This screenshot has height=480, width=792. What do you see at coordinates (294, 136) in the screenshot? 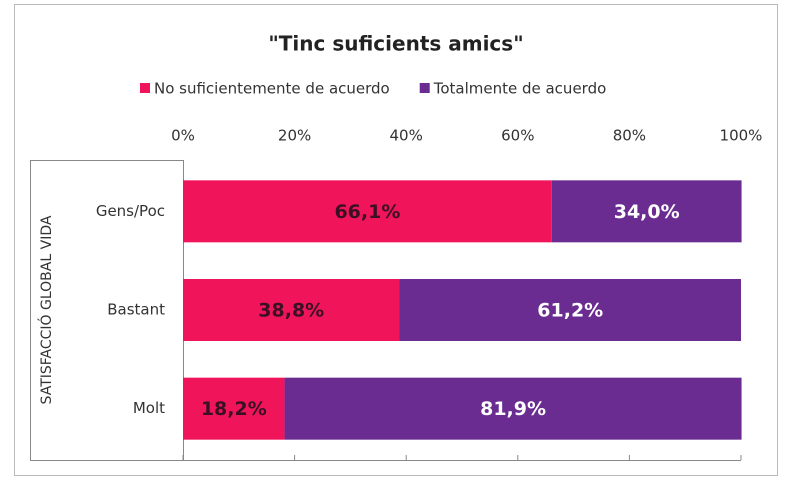
I see `x-tick-label: 20%` at bounding box center [294, 136].